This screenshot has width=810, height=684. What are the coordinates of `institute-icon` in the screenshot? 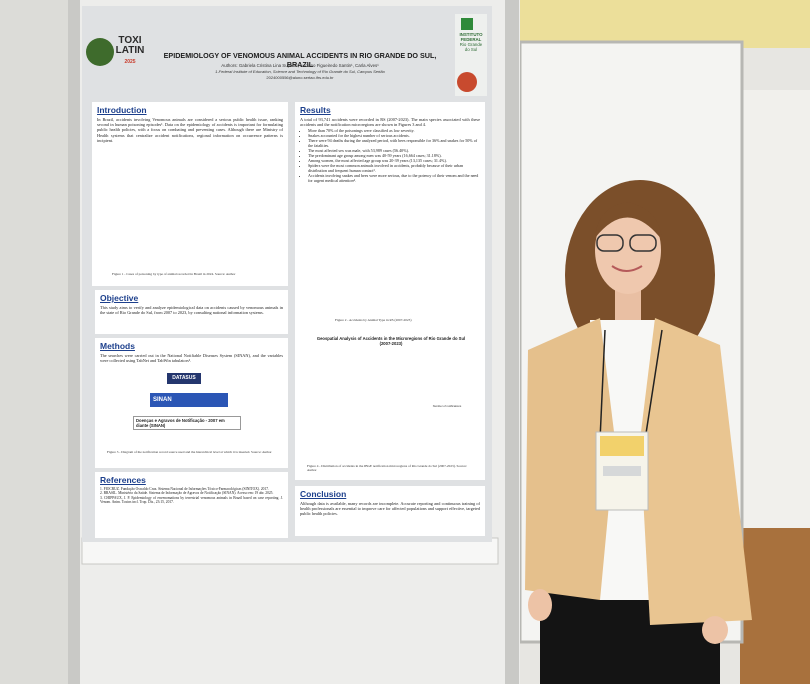 It's located at (467, 24).